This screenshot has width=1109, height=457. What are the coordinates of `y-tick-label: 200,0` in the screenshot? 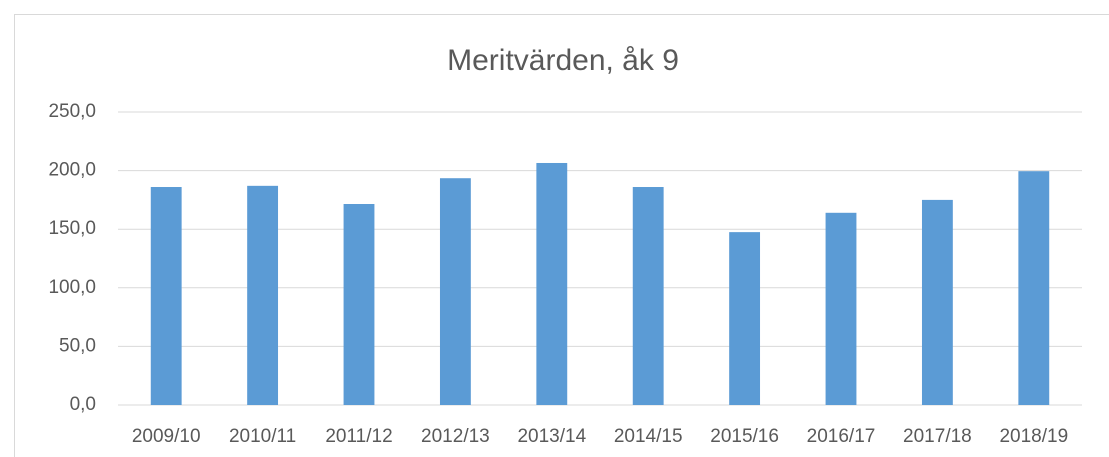 It's located at (72, 170).